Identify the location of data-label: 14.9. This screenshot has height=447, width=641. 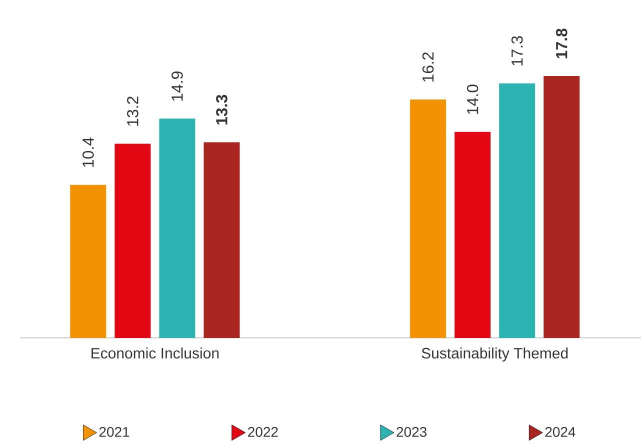
(177, 86).